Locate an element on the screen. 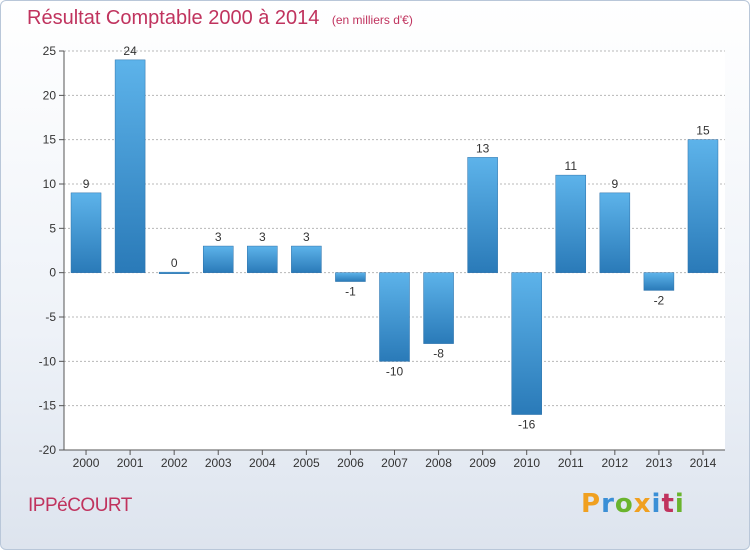 This screenshot has height=550, width=750. x-tick-label: 2000 is located at coordinates (86, 463).